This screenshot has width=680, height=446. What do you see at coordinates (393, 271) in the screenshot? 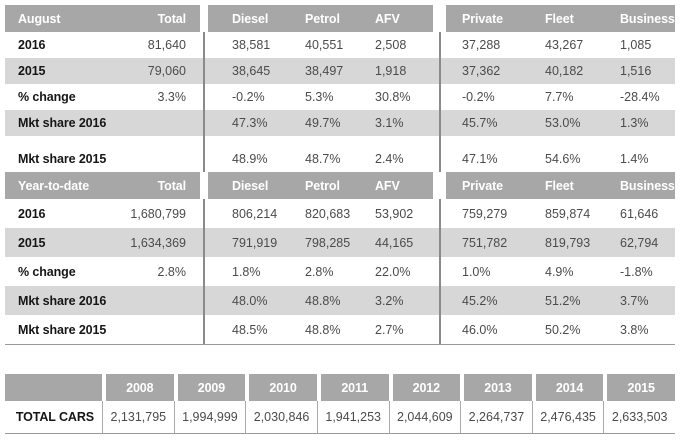
I see `value-cell: 22.0%` at bounding box center [393, 271].